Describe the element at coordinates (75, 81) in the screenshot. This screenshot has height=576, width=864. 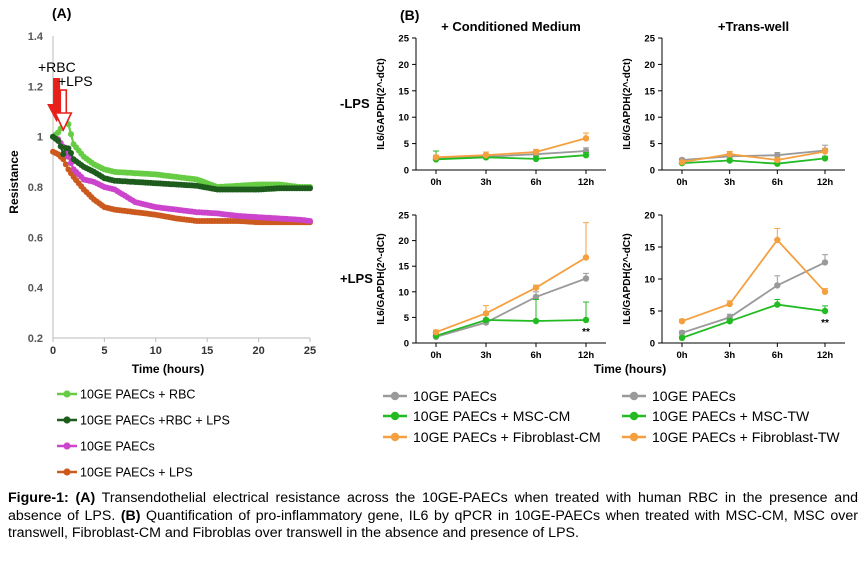
I see `lps-annotation: +LPS` at that location.